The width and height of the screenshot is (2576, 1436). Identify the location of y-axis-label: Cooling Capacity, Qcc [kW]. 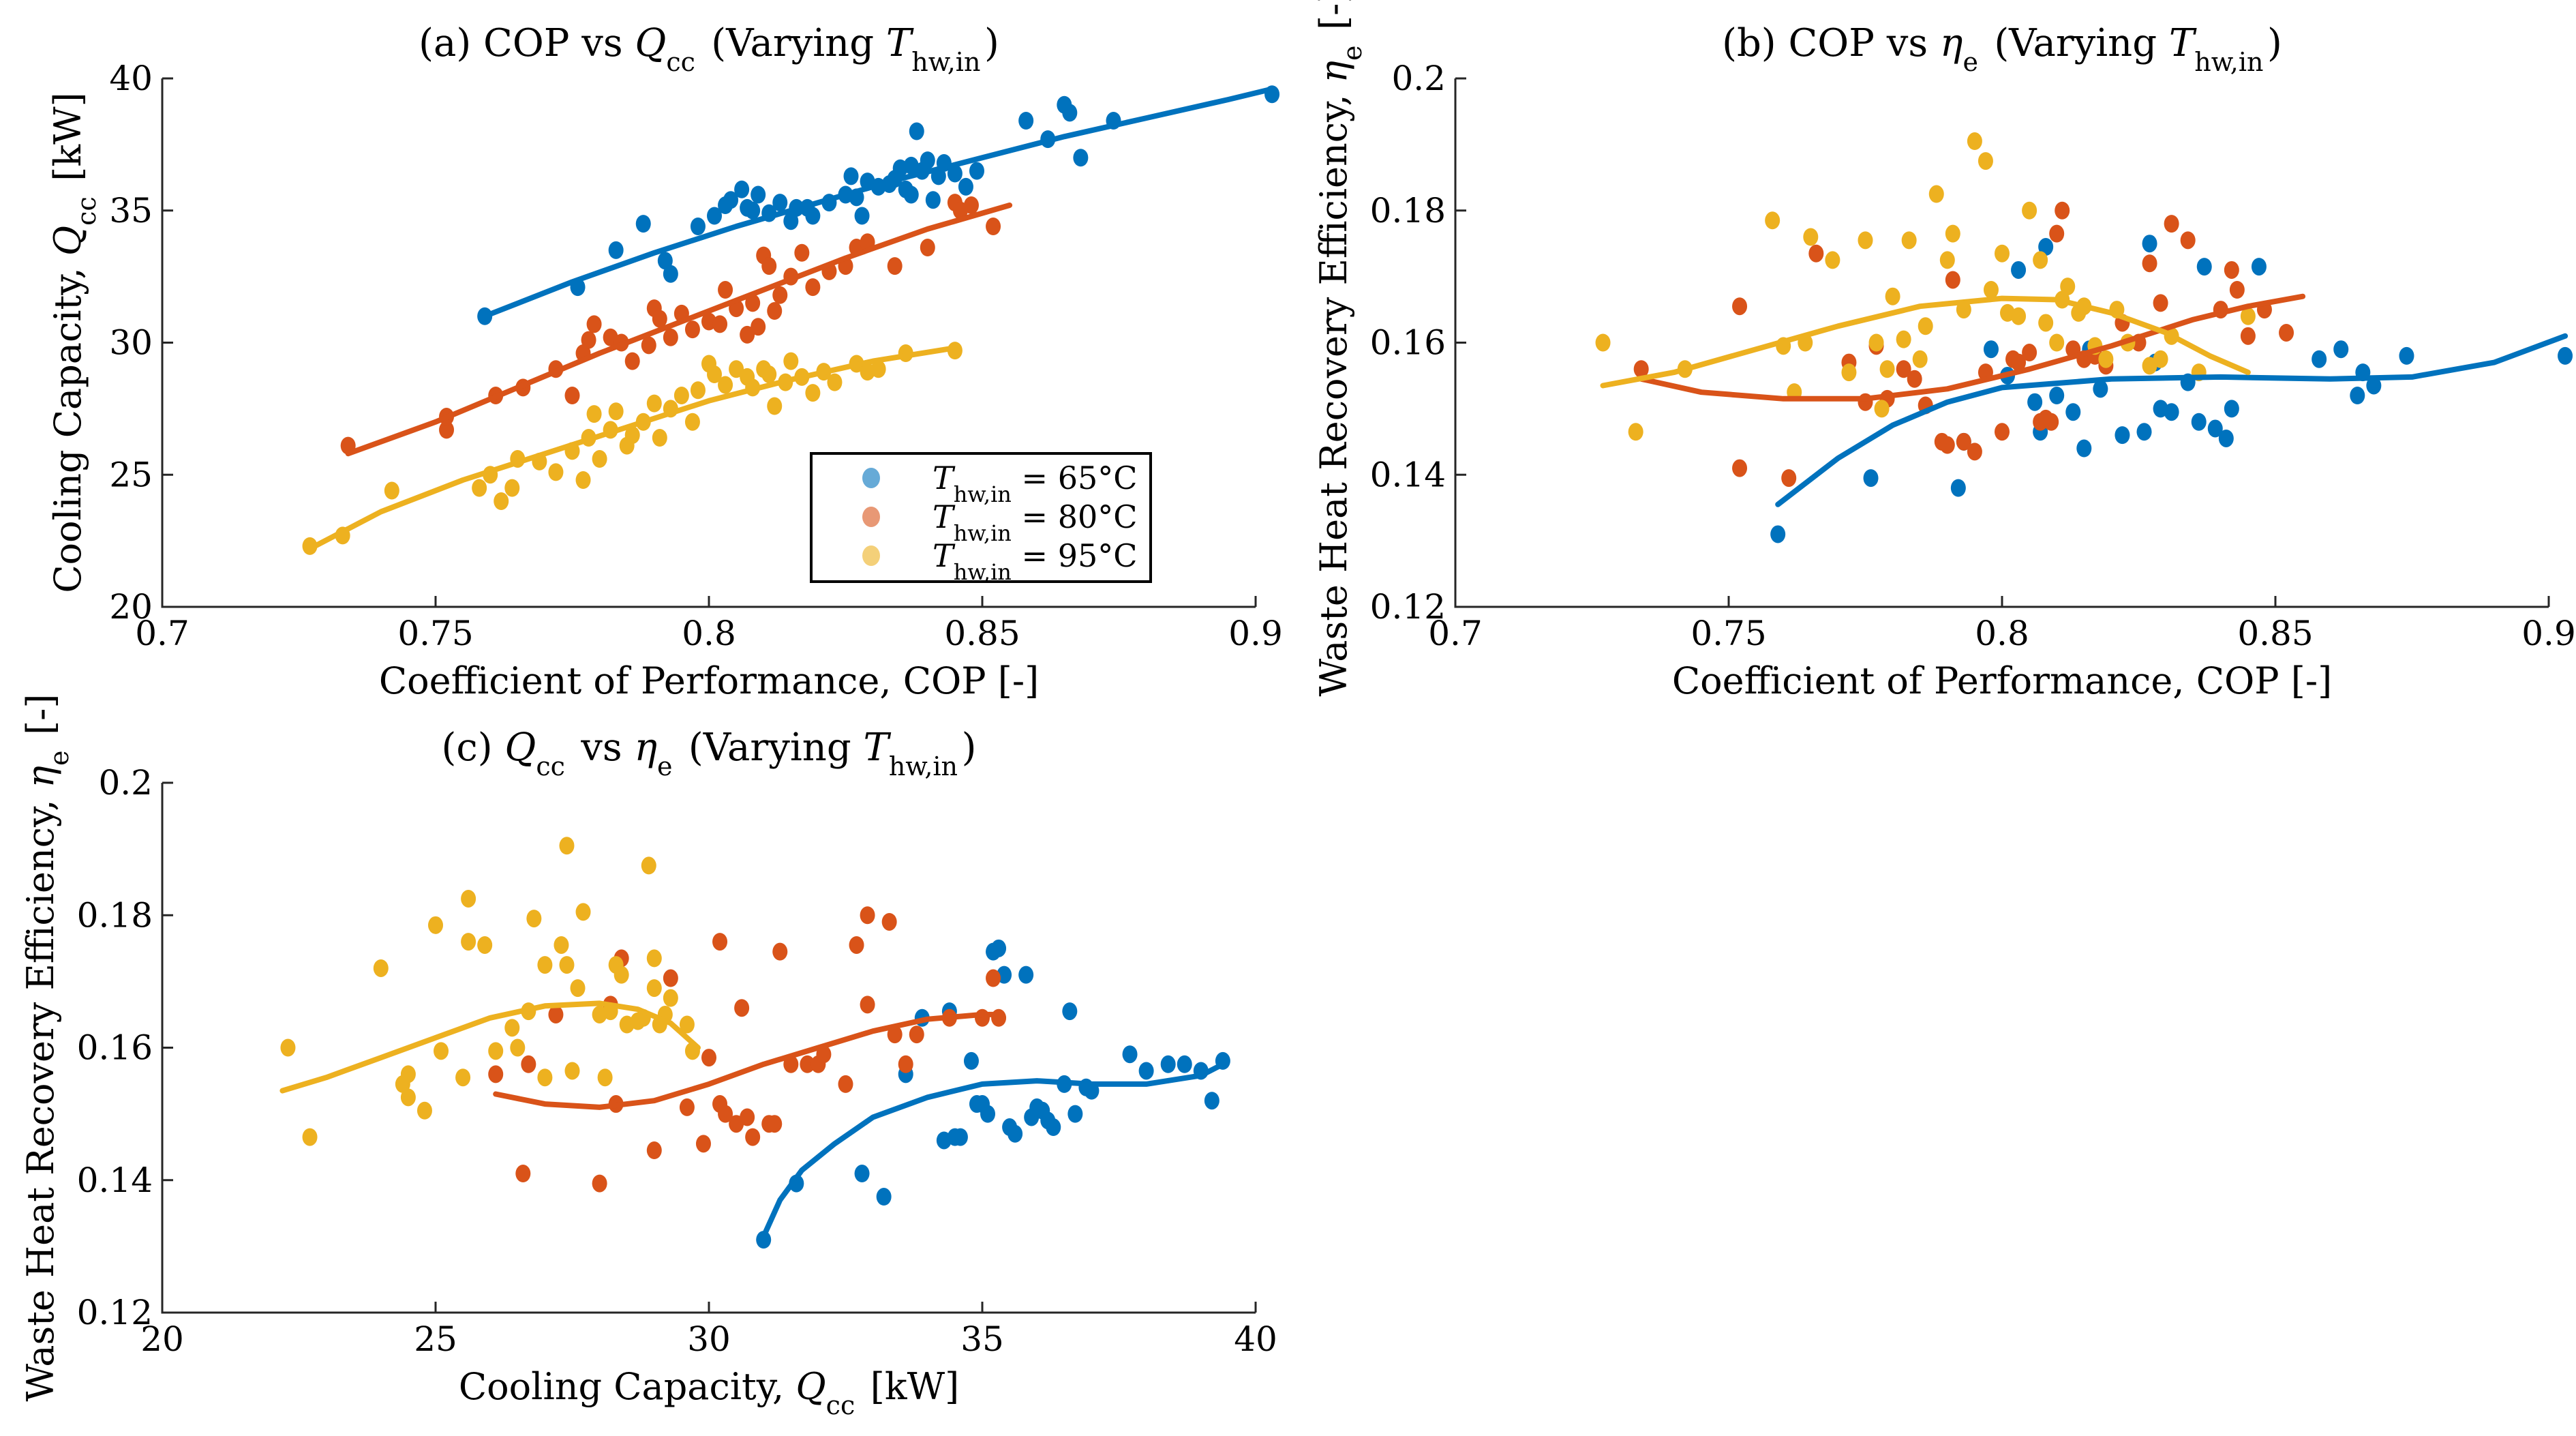
(74, 342).